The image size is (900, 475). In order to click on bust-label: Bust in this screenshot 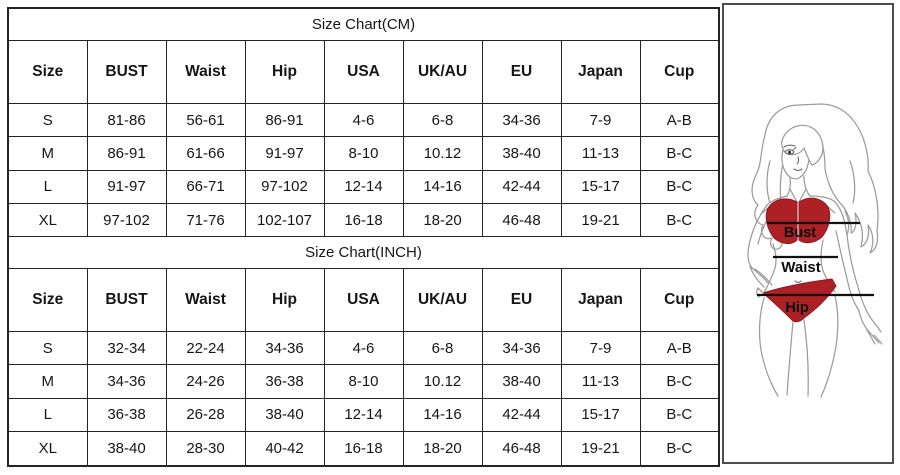, I will do `click(800, 233)`.